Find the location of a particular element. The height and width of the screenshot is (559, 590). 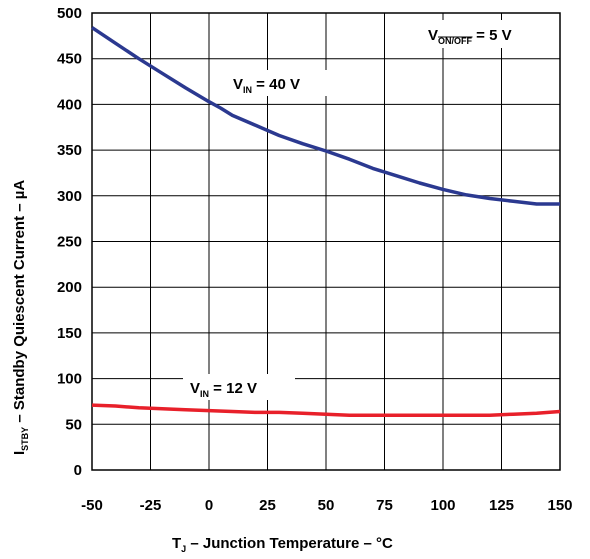

y-tick-label: 400 is located at coordinates (69, 104).